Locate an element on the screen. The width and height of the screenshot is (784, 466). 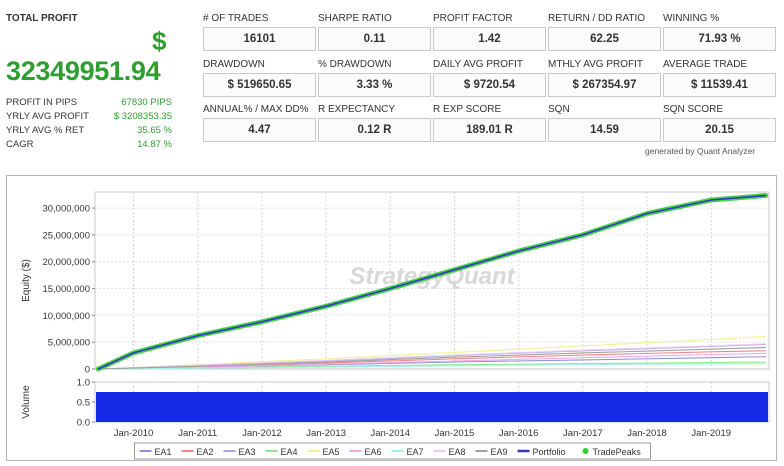
metric-label: SQN SCORE is located at coordinates (693, 109).